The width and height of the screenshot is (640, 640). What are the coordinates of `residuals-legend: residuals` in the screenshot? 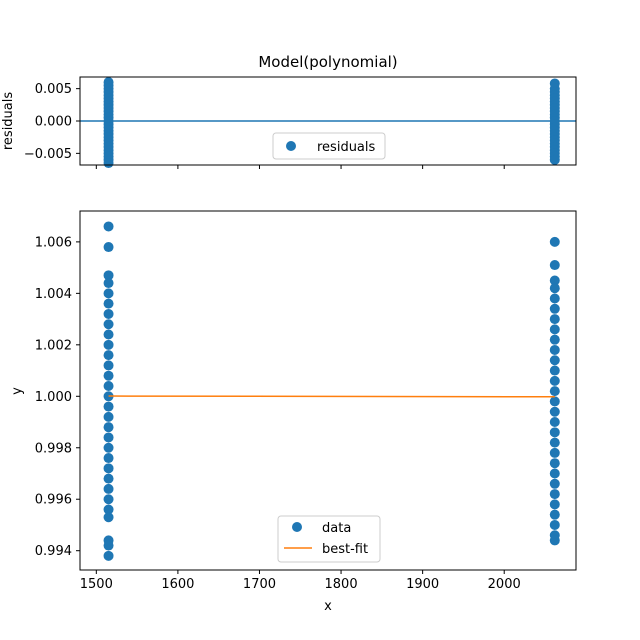 It's located at (329, 146).